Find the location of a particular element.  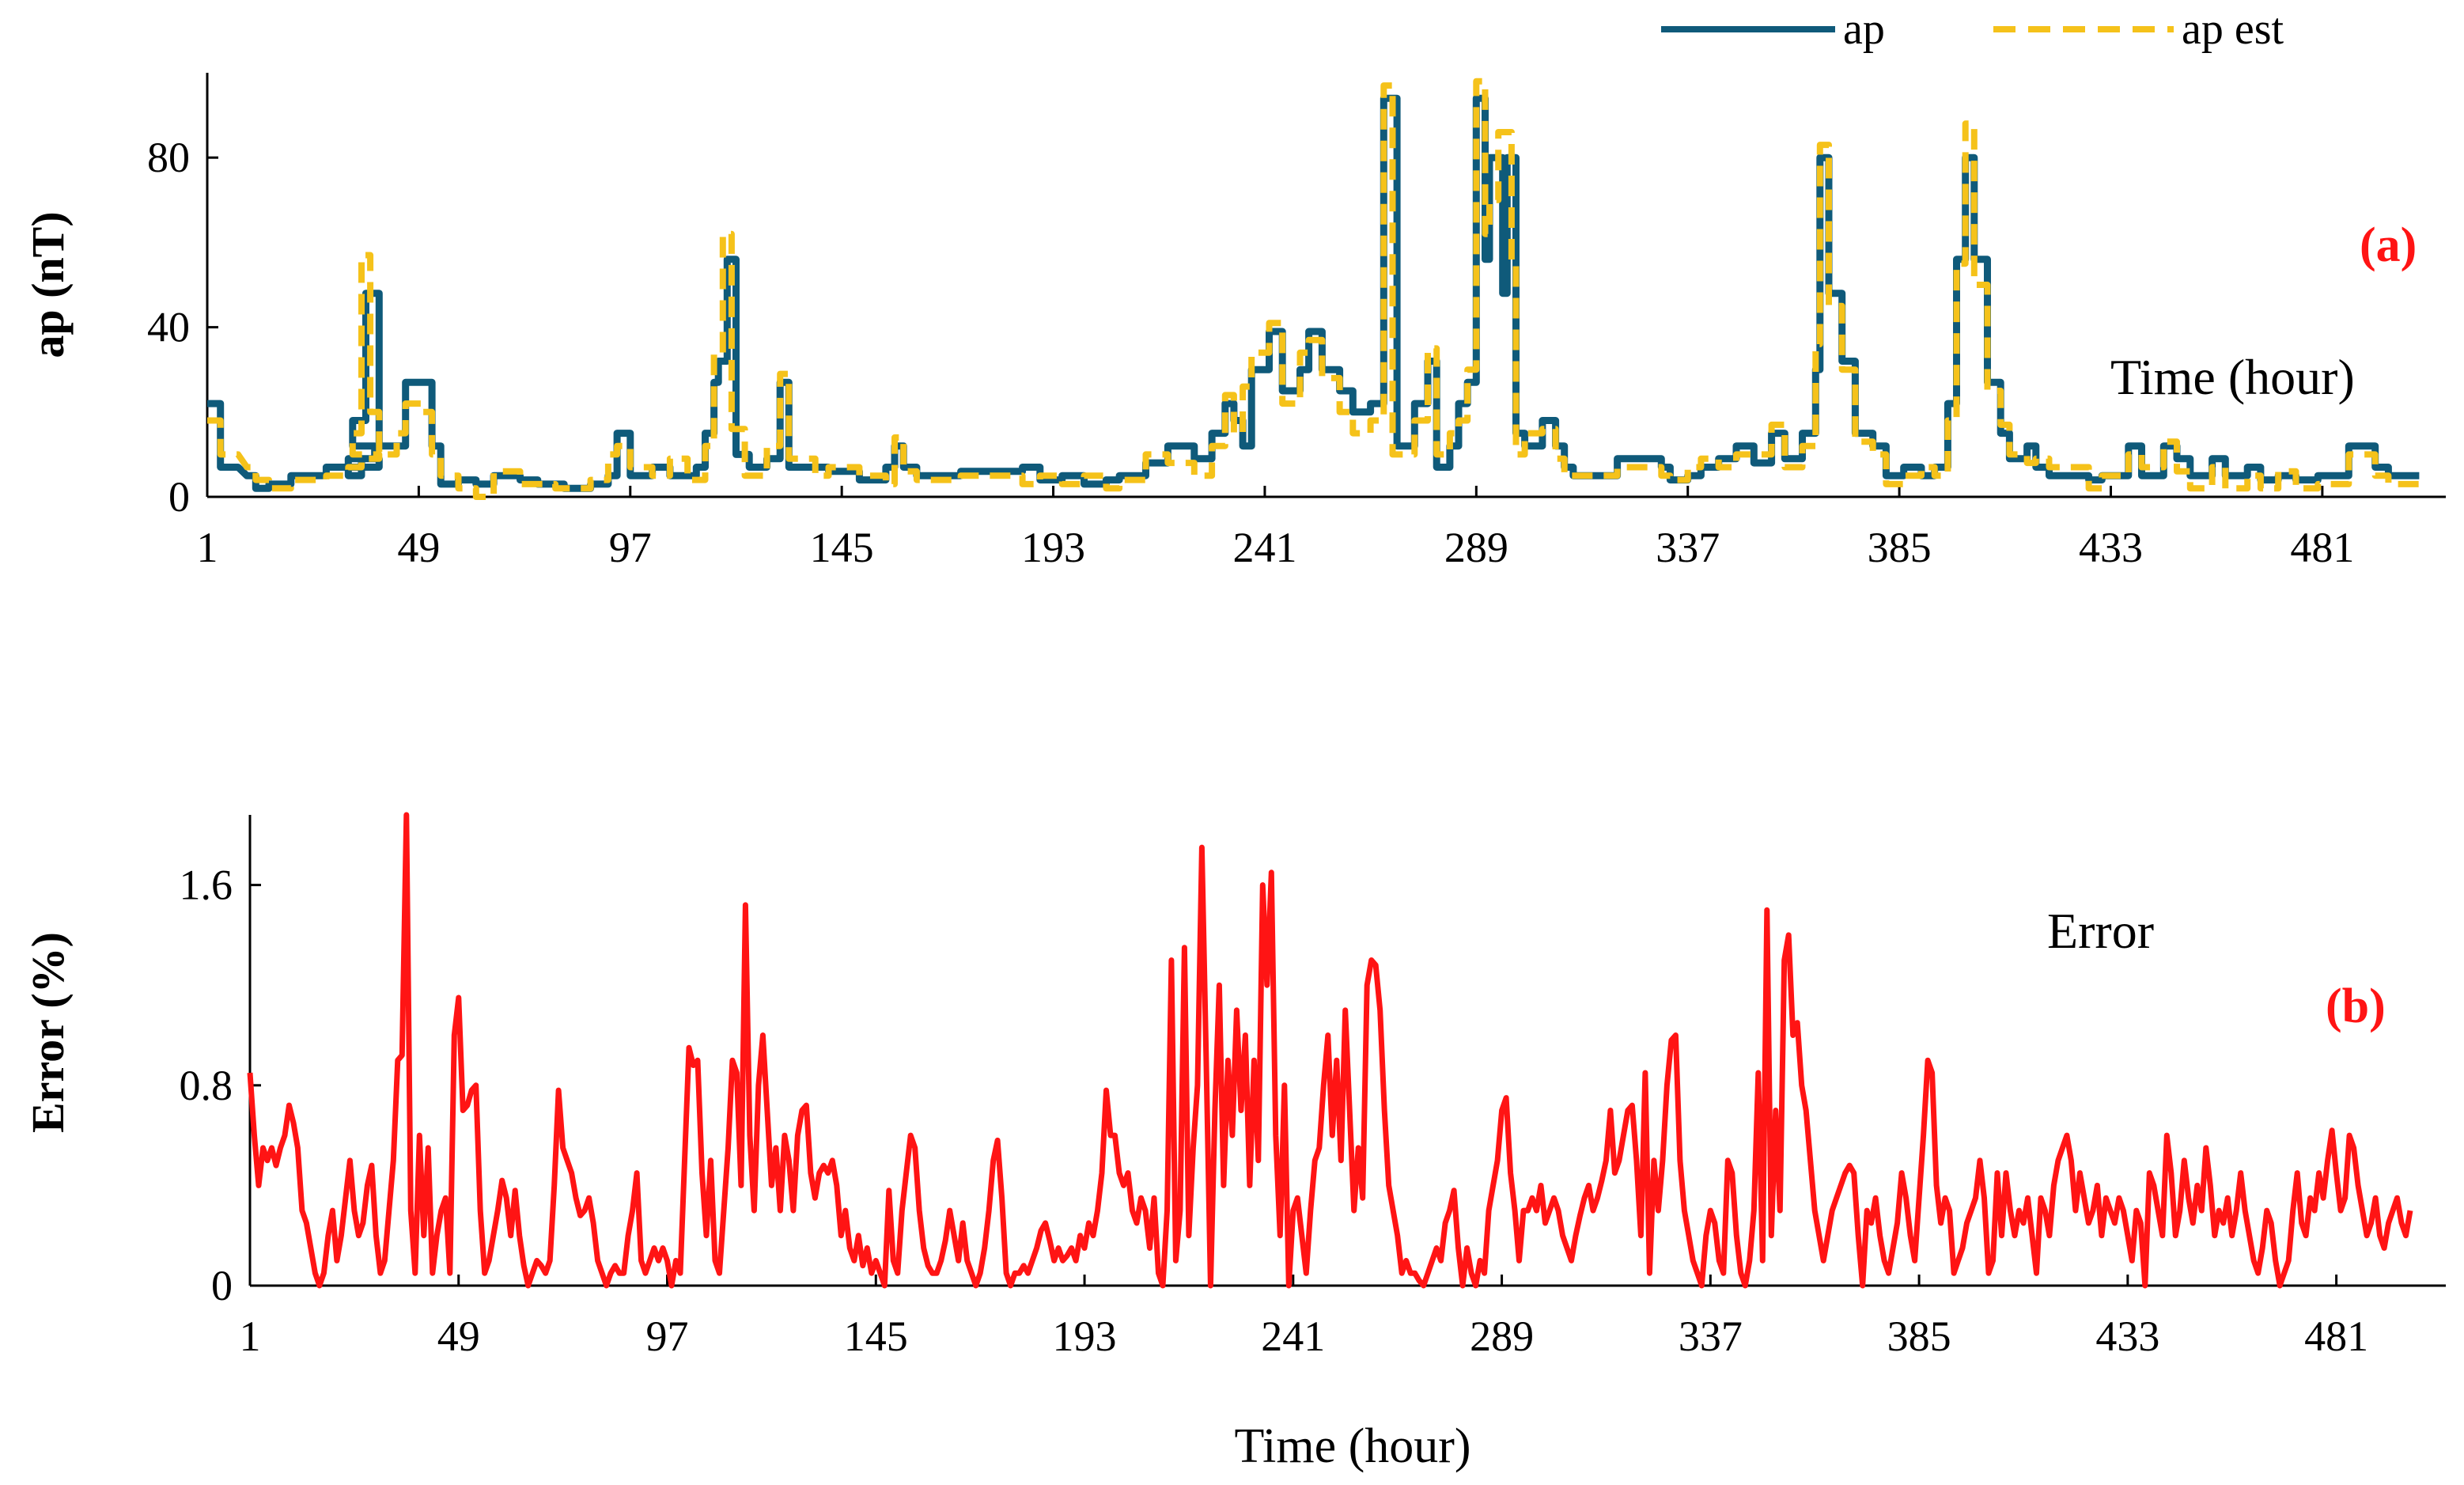

panel-b-xtick-label: 49 is located at coordinates (458, 1336).